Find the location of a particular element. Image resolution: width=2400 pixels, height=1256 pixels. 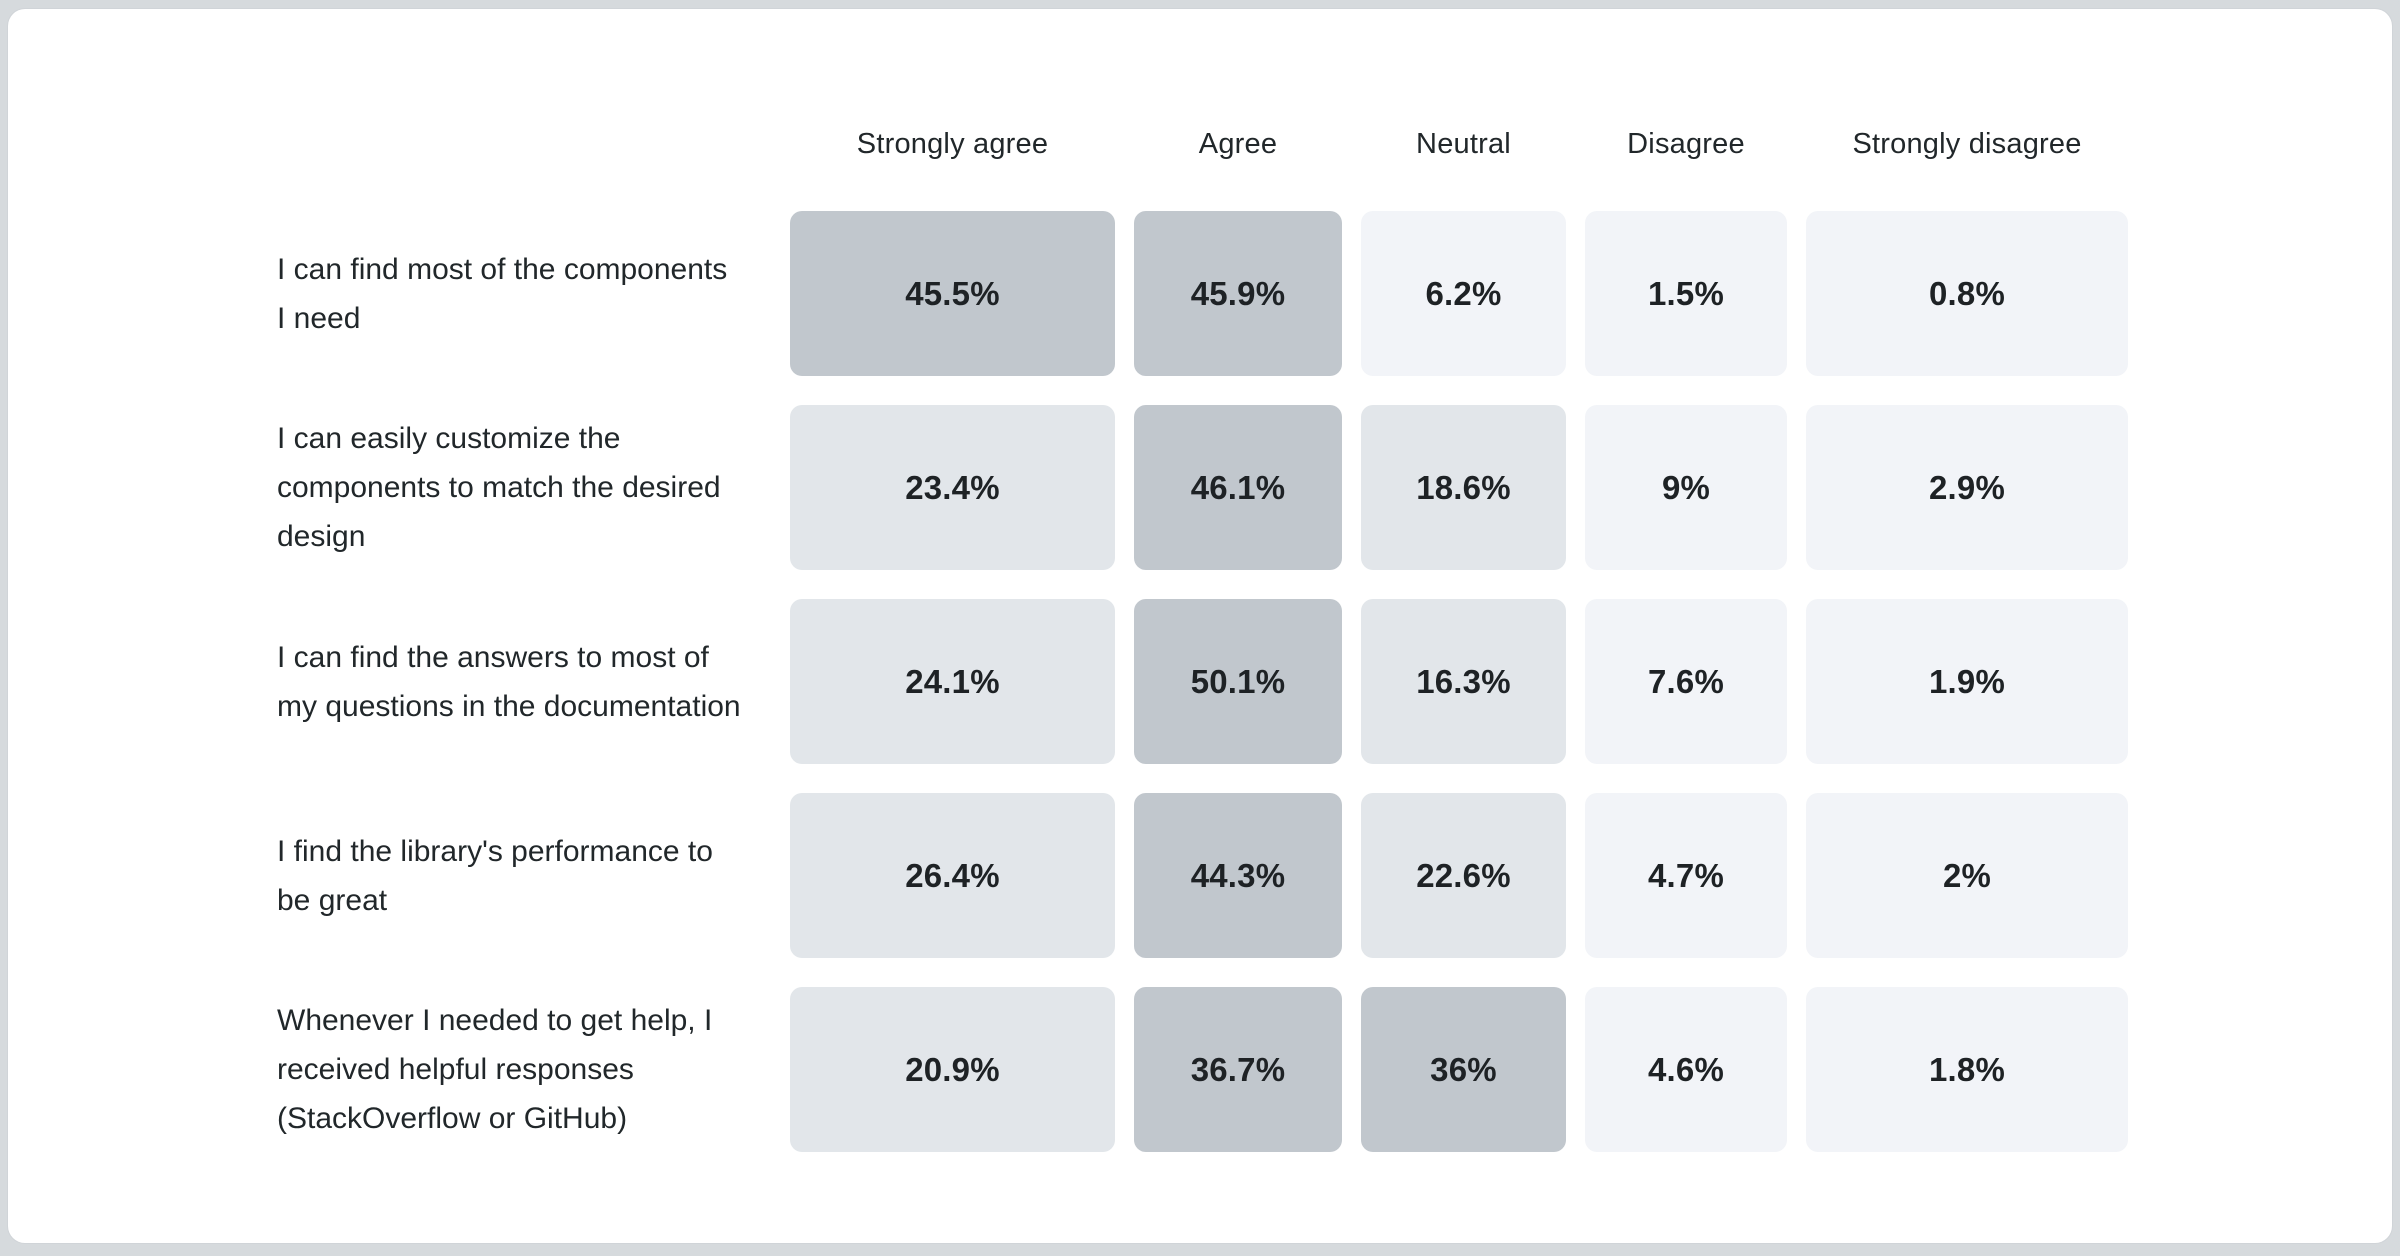

cell-value: 22.6% is located at coordinates (1463, 875).